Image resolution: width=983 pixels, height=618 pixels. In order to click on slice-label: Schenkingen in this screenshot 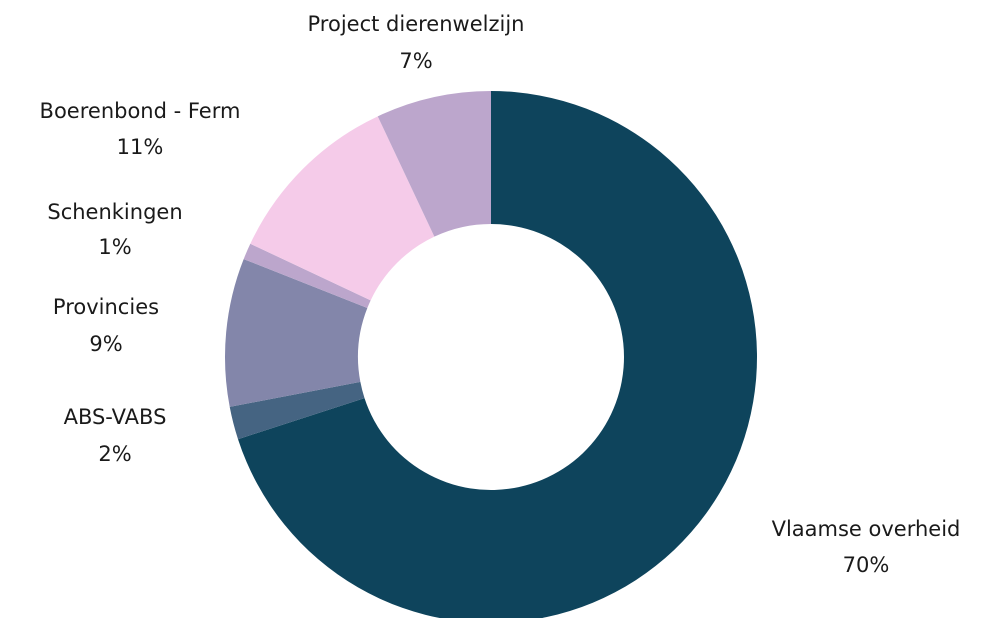, I will do `click(114, 212)`.